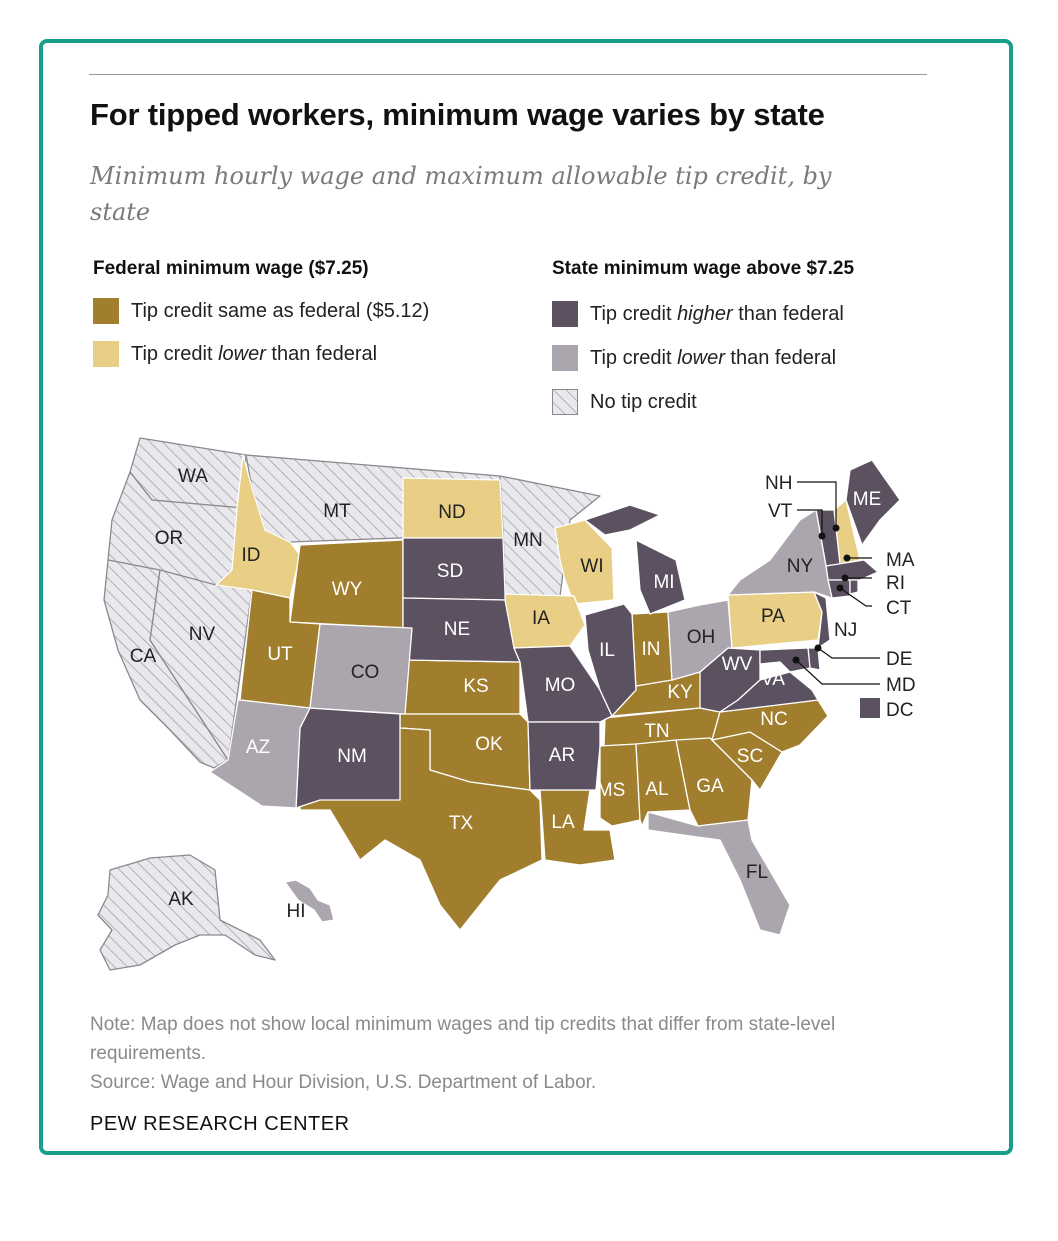  What do you see at coordinates (703, 268) in the screenshot?
I see `legend-state-heading: State minimum wage above $7.25` at bounding box center [703, 268].